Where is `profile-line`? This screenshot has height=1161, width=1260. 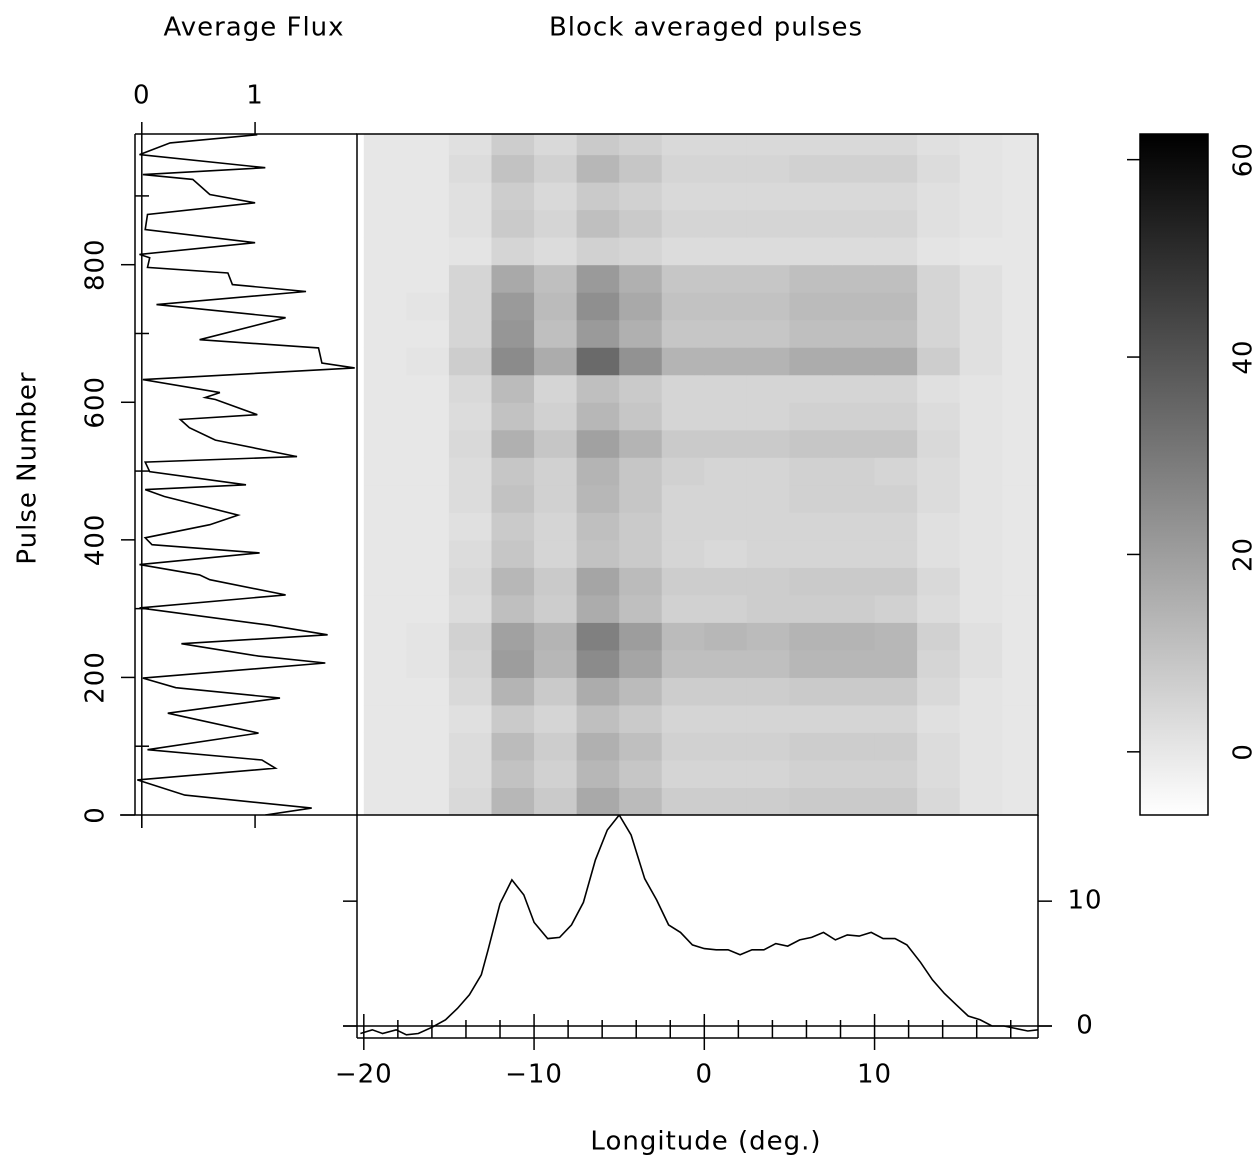 profile-line is located at coordinates (699, 925).